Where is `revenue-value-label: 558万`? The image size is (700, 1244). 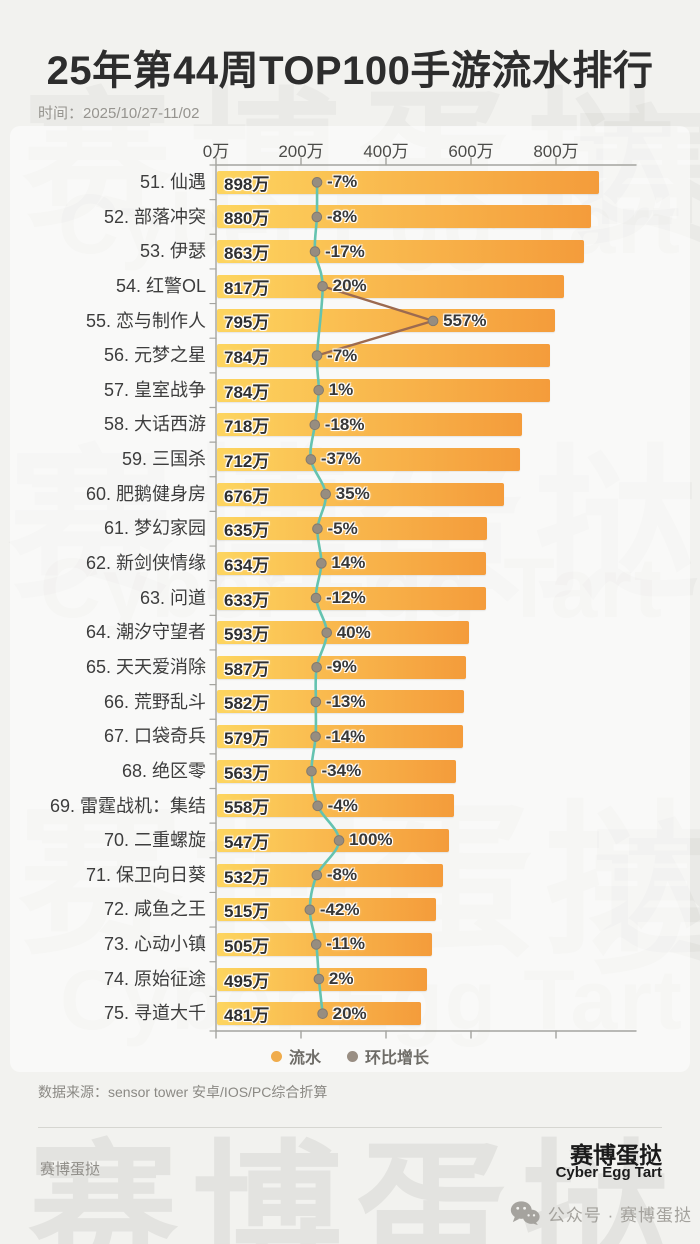
revenue-value-label: 558万 is located at coordinates (247, 808).